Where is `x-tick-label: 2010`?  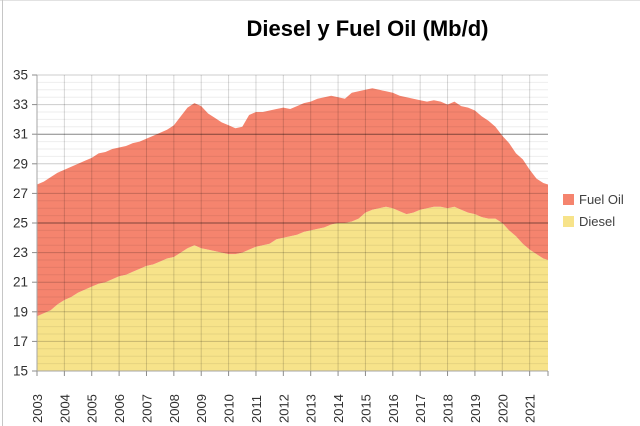 x-tick-label: 2010 is located at coordinates (229, 408).